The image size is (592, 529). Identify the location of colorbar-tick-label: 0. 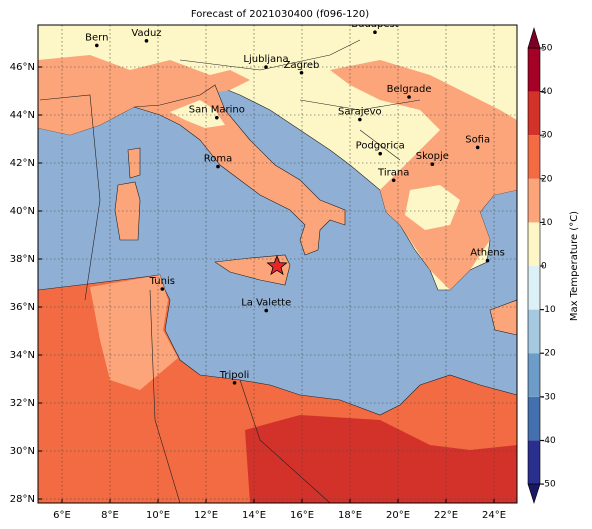
(544, 267).